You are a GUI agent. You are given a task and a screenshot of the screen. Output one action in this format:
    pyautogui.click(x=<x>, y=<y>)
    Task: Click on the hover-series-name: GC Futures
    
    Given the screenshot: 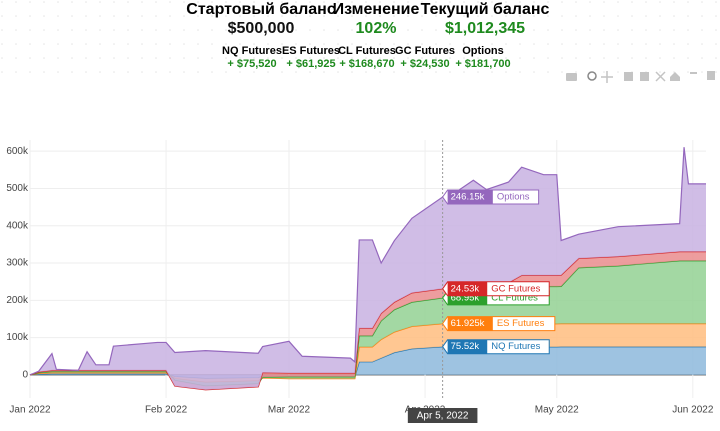 What is the action you would take?
    pyautogui.click(x=515, y=288)
    